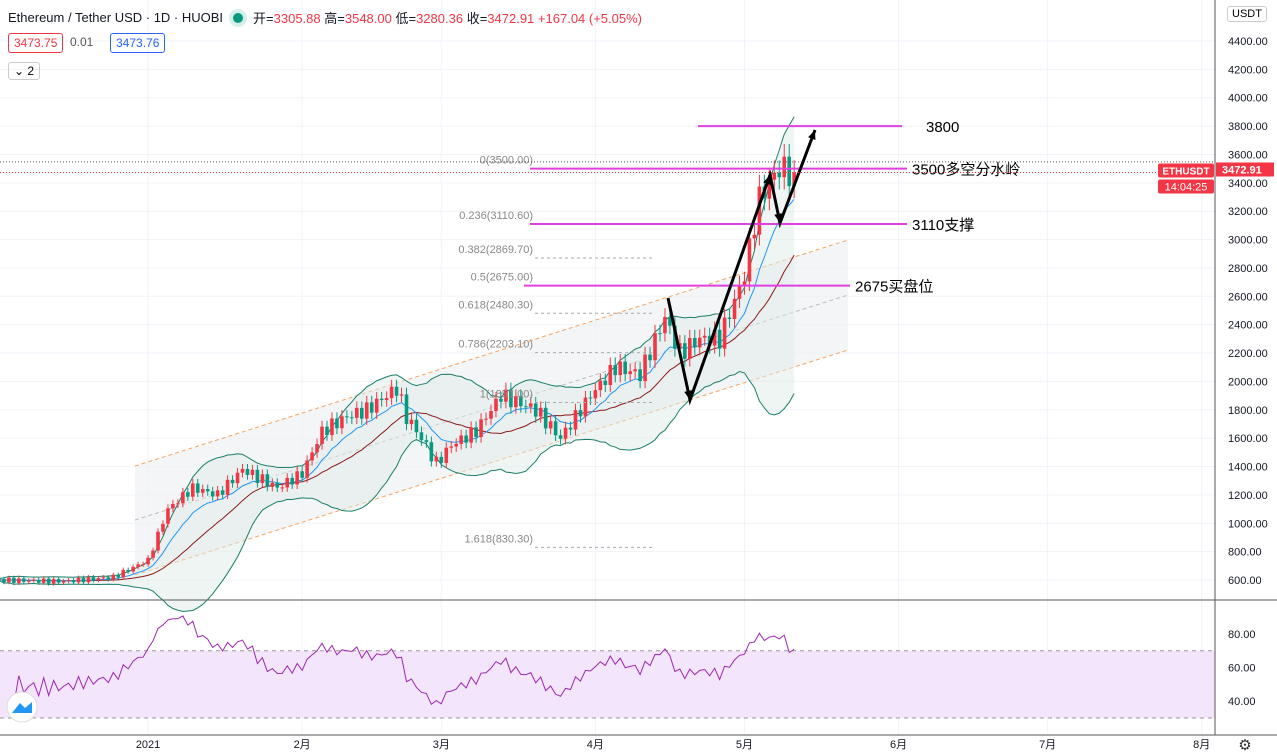  What do you see at coordinates (812, 135) in the screenshot?
I see `arrowhead-icon` at bounding box center [812, 135].